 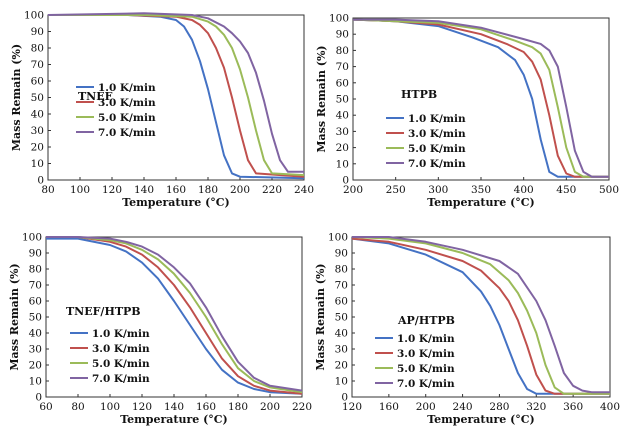 What do you see at coordinates (45, 407) in the screenshot?
I see `x-tick-label: 60` at bounding box center [45, 407].